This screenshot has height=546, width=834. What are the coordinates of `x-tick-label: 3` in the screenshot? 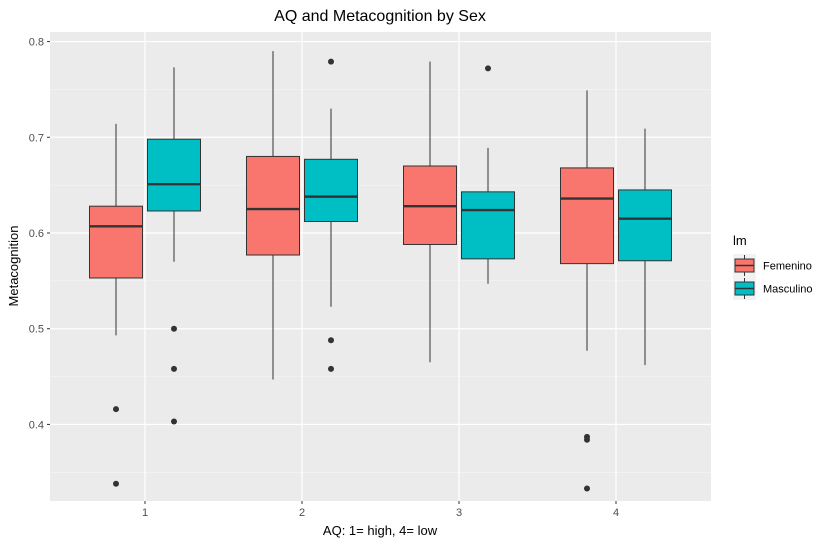 It's located at (459, 513).